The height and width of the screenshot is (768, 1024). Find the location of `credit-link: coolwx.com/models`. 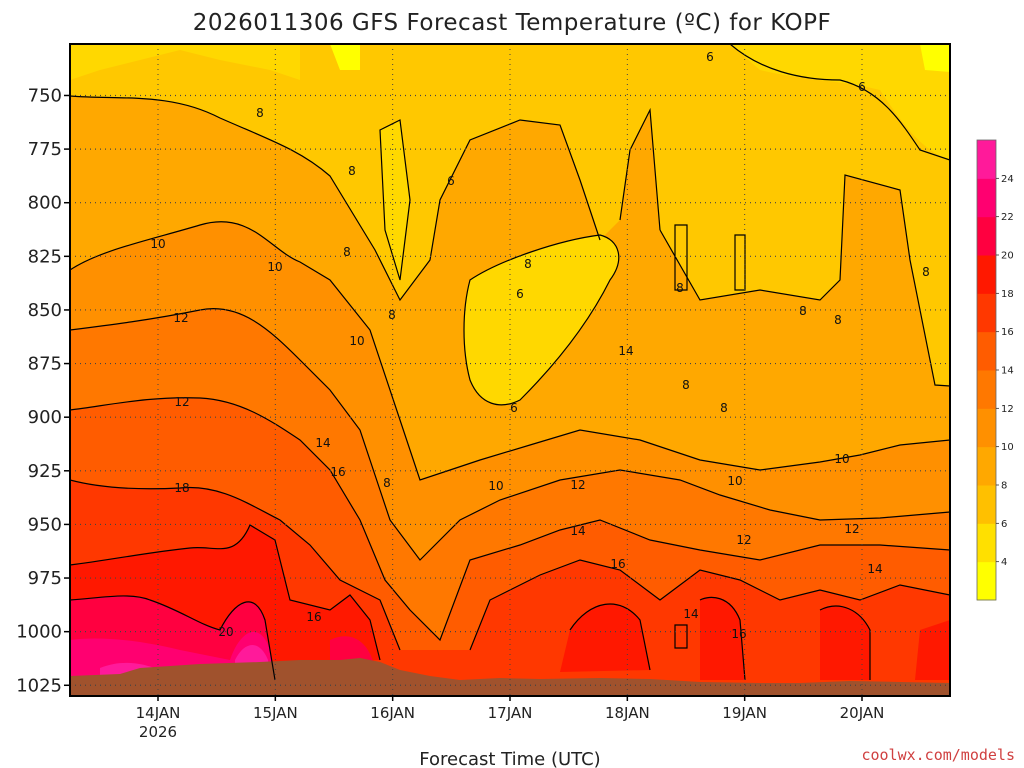

credit-link: coolwx.com/models is located at coordinates (938, 755).